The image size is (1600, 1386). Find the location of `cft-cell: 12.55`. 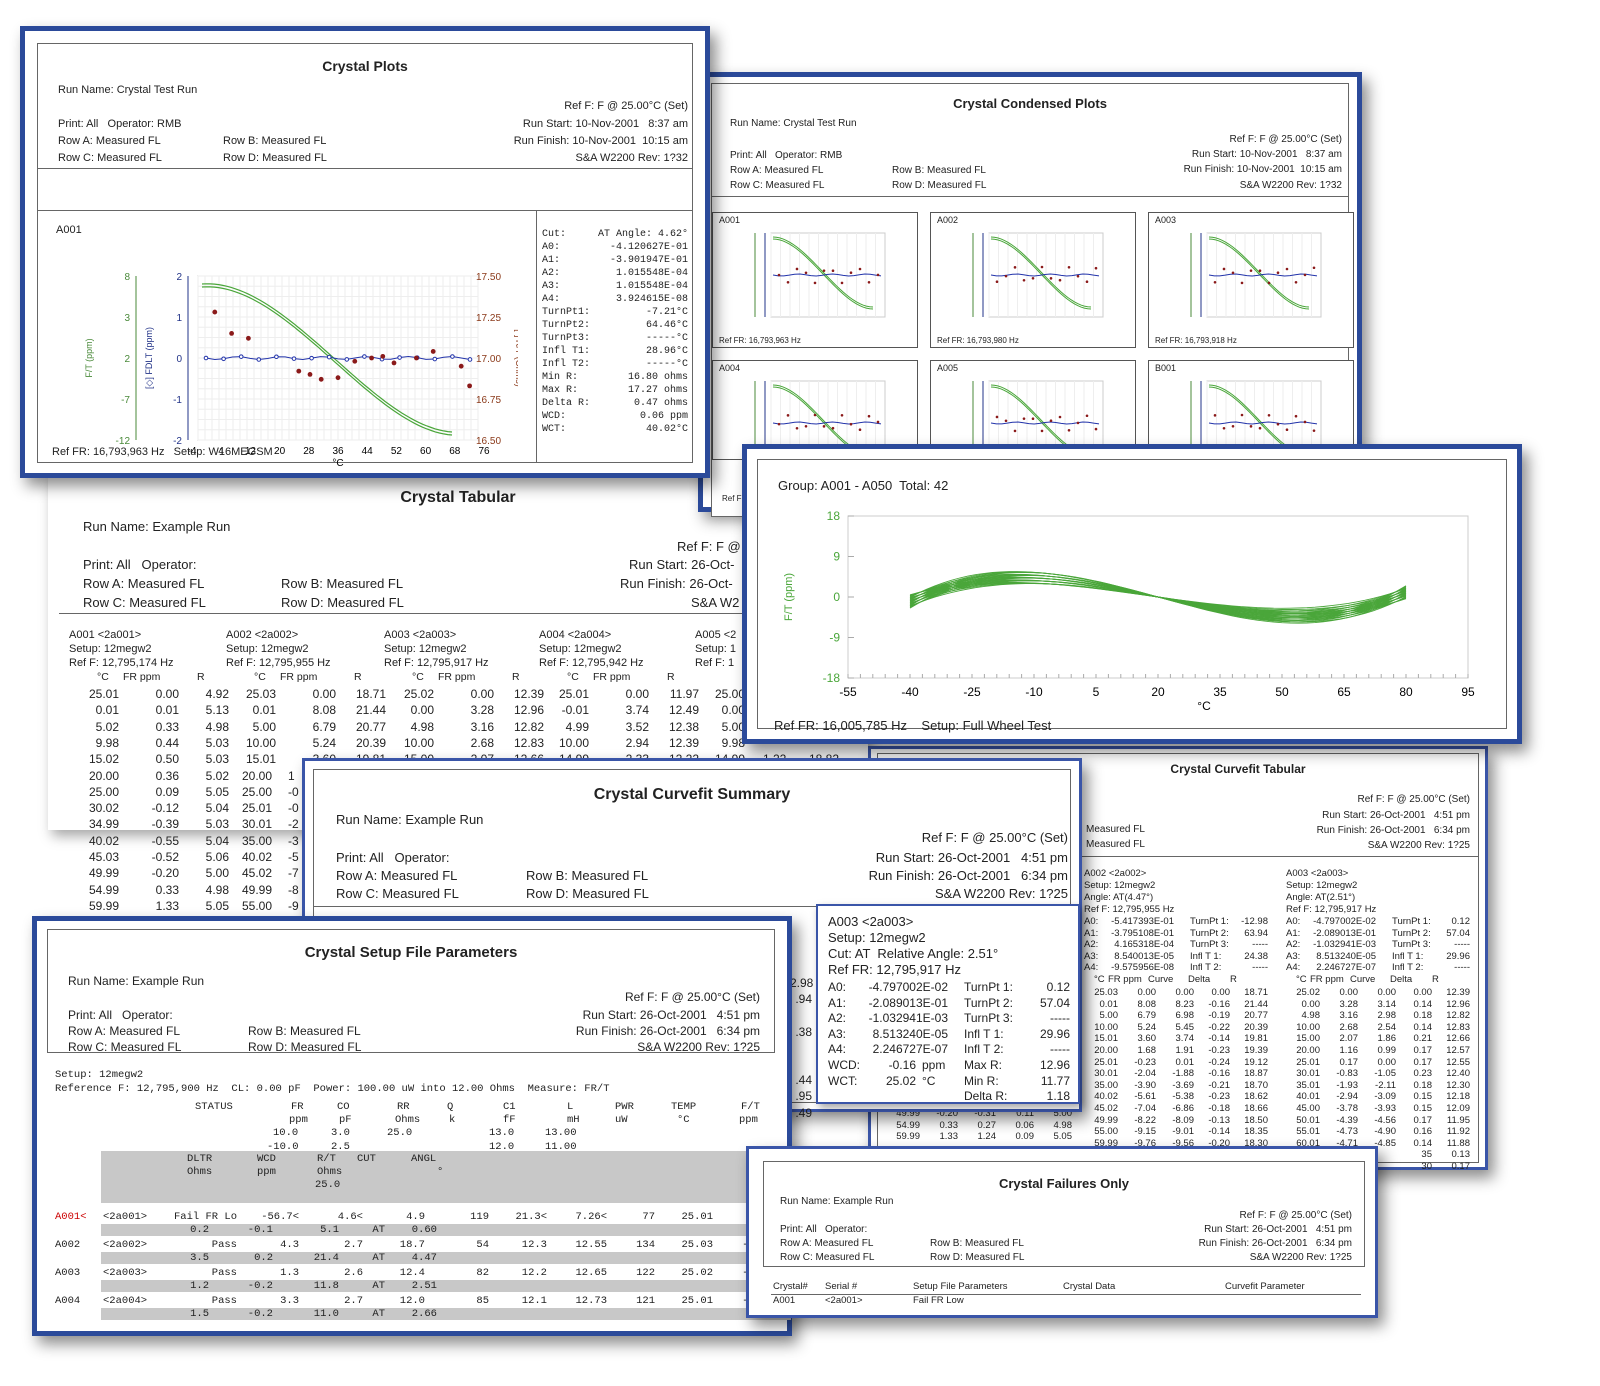

cft-cell: 12.55 is located at coordinates (1458, 1062).